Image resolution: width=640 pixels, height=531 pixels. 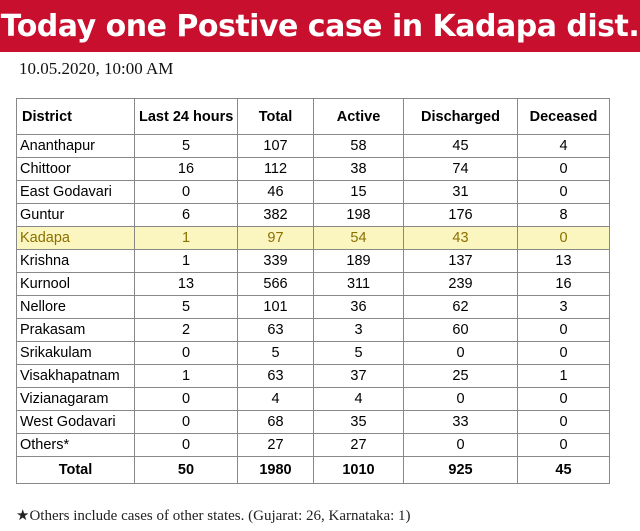 What do you see at coordinates (186, 330) in the screenshot?
I see `cell-last-24-hours: 2` at bounding box center [186, 330].